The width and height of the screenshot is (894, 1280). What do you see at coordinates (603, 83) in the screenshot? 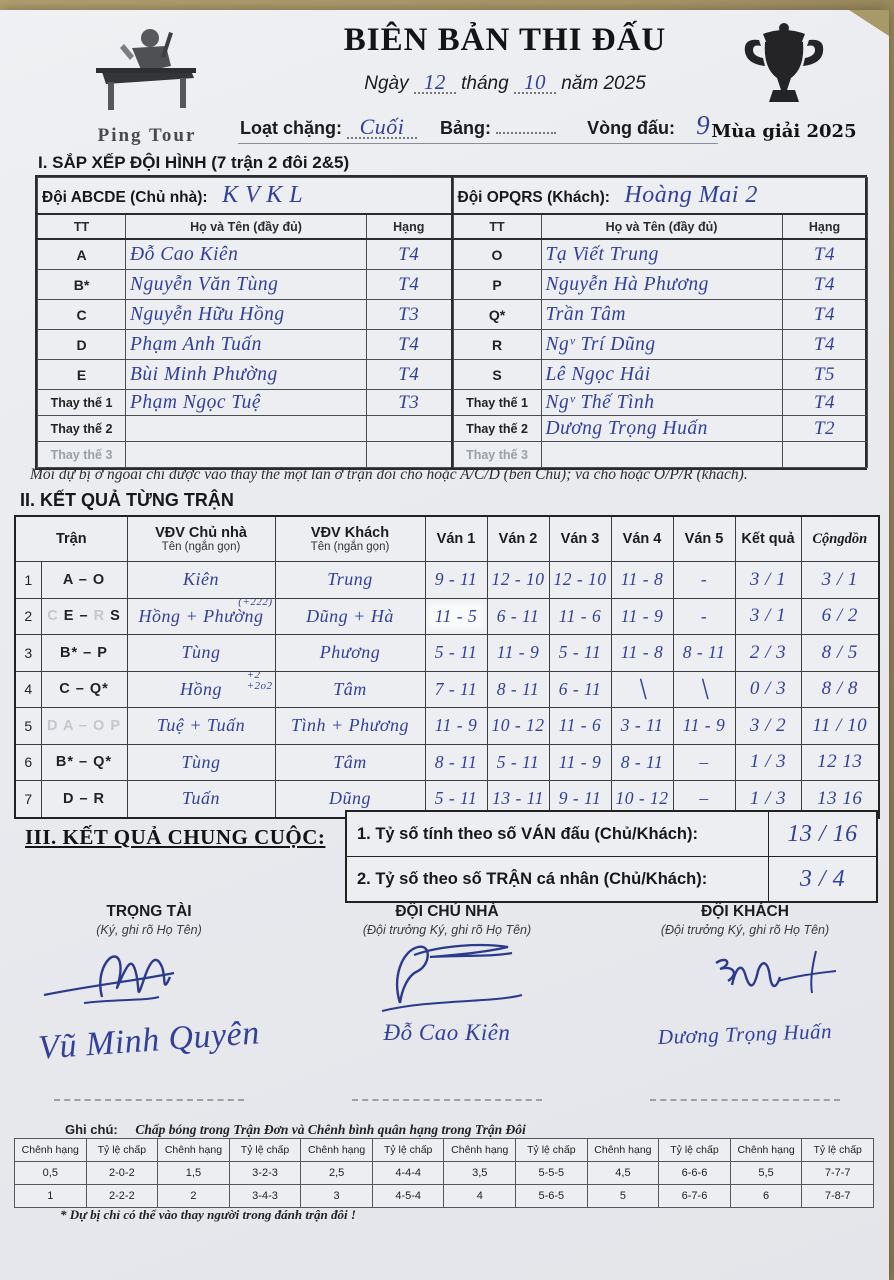
I see `date-year-label: năm 2025` at bounding box center [603, 83].